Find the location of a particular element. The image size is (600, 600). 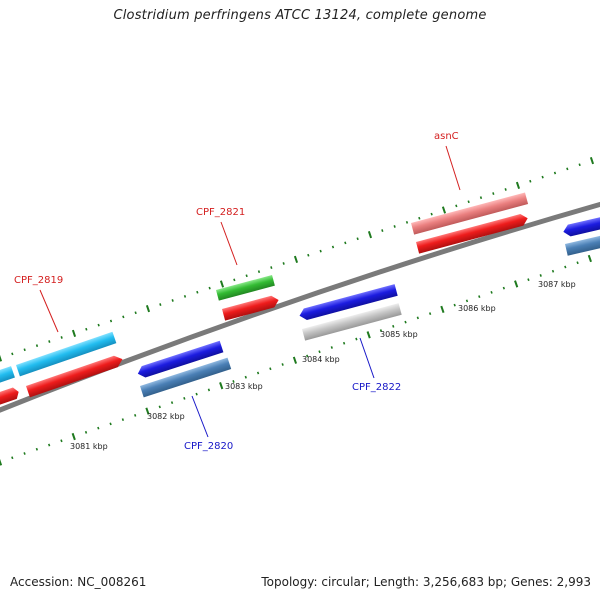

scale-label-3086: 3086 kbp is located at coordinates (477, 308).